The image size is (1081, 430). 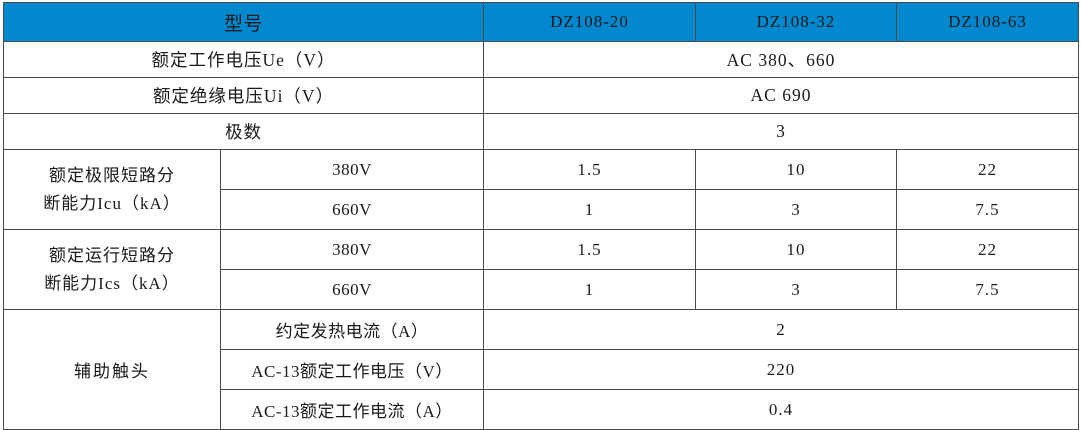 I want to click on table-row-rated-insulation-voltage: 额定绝缘电压Ui（V） AC 690, so click(x=541, y=95).